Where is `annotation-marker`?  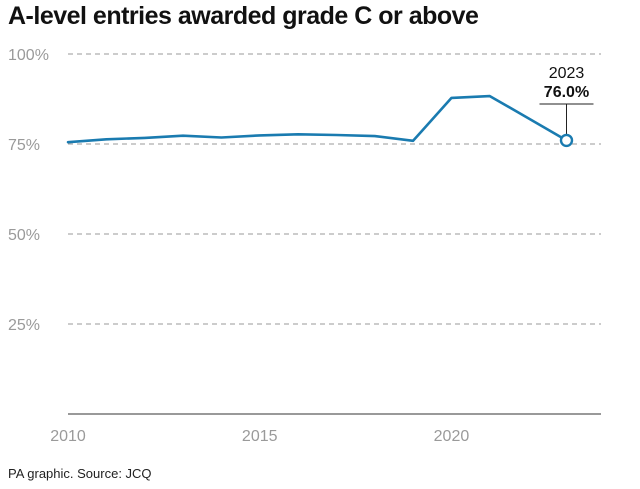
annotation-marker is located at coordinates (566, 140).